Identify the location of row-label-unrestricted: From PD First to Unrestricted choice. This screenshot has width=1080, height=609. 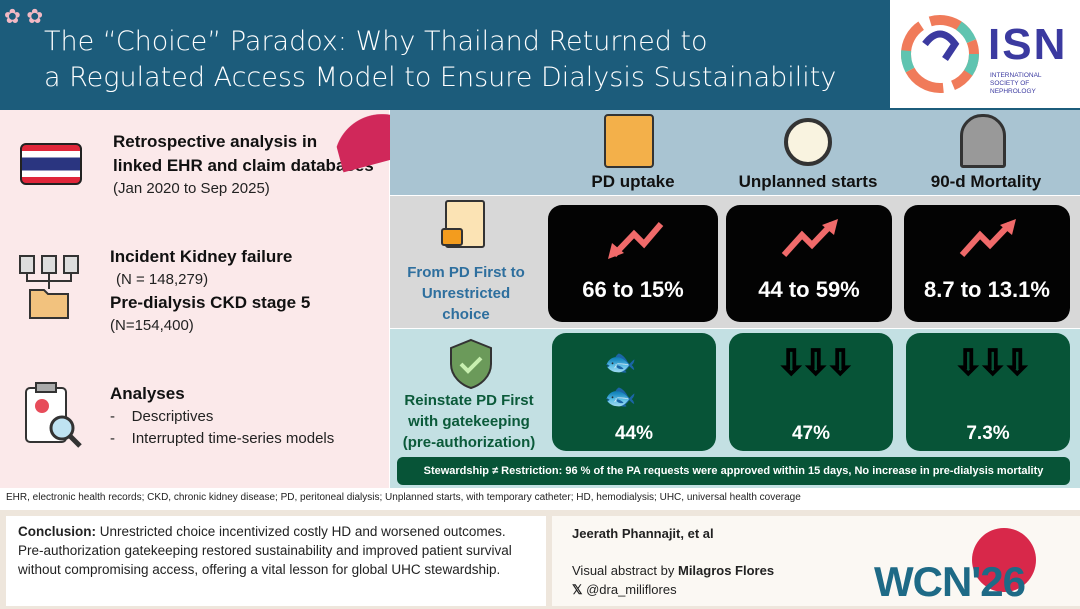
(466, 293).